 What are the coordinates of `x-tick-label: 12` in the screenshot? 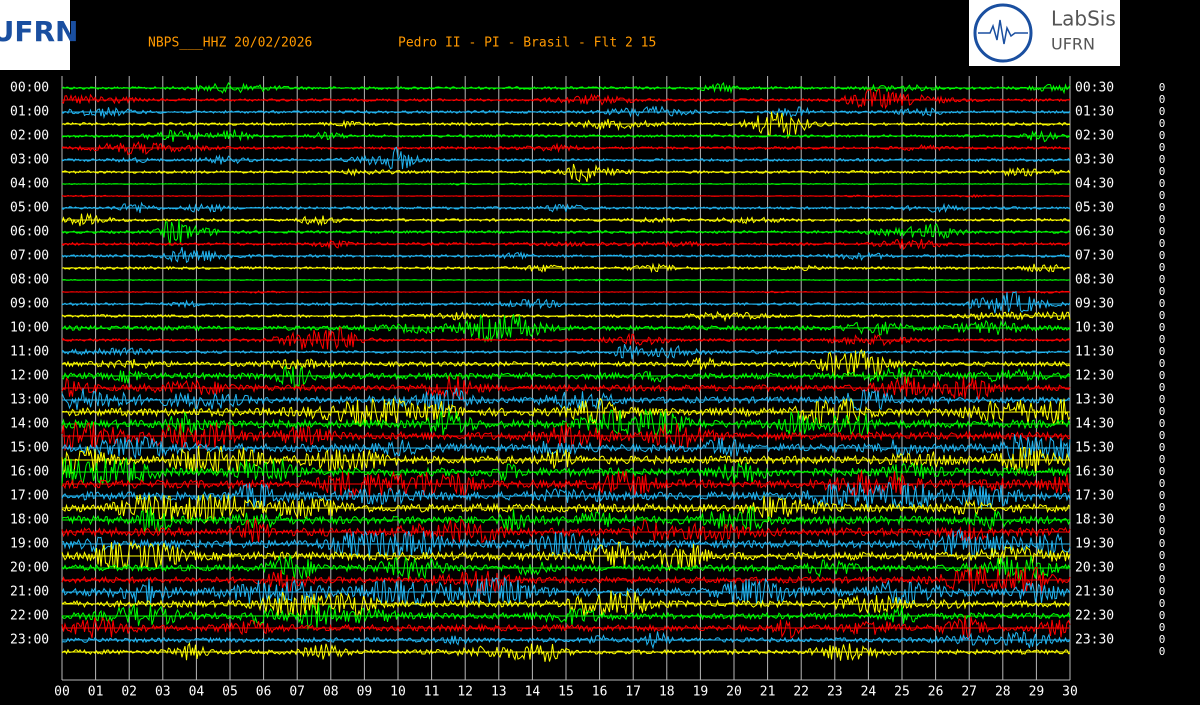 It's located at (465, 692).